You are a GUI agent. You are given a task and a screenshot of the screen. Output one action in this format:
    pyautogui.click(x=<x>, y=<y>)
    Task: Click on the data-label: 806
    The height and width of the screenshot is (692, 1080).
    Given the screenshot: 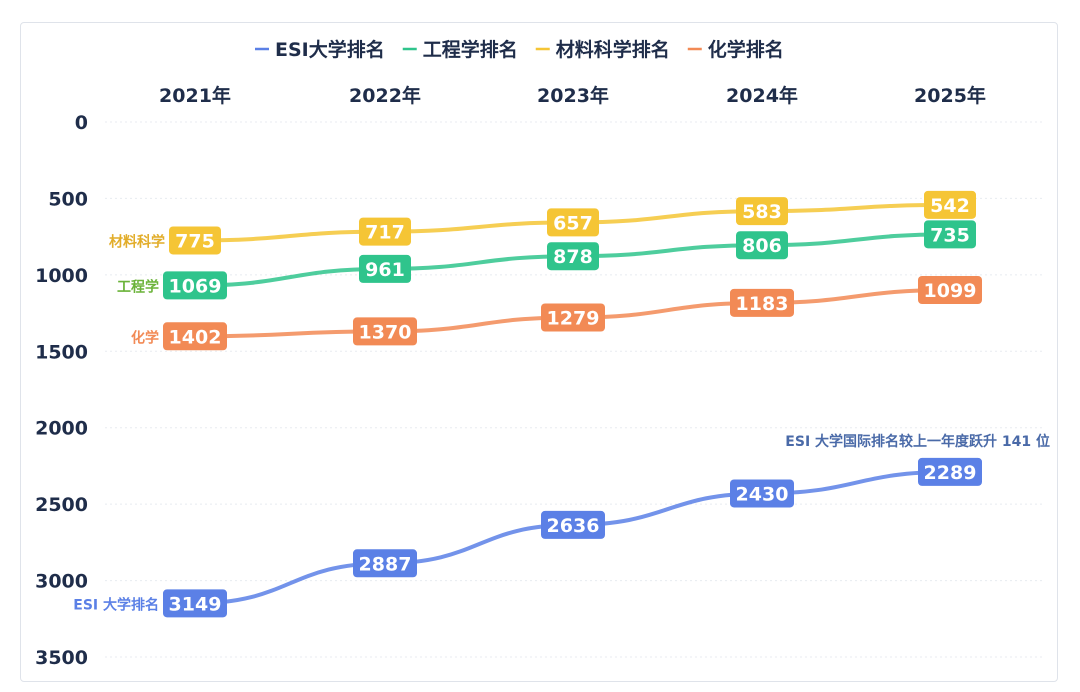 What is the action you would take?
    pyautogui.click(x=762, y=246)
    